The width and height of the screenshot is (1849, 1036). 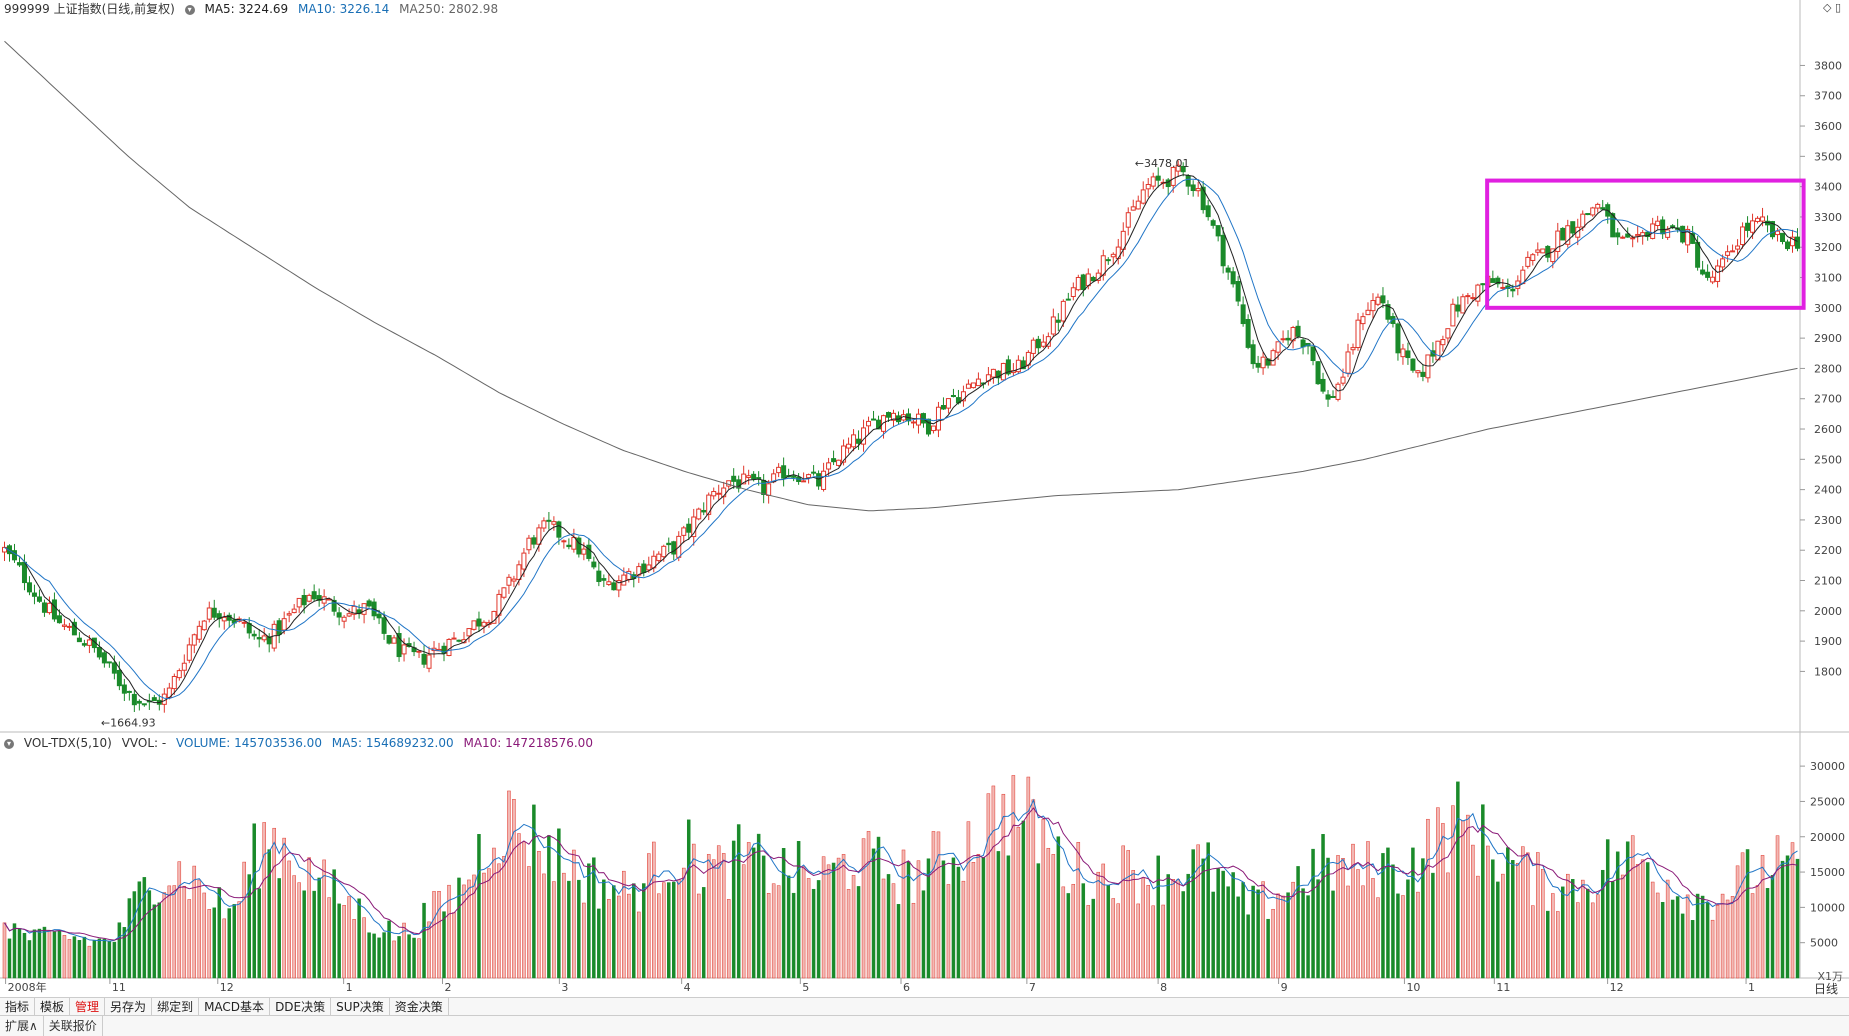 What do you see at coordinates (392, 743) in the screenshot?
I see `volume-ma5-label: MA5: 154689232.00` at bounding box center [392, 743].